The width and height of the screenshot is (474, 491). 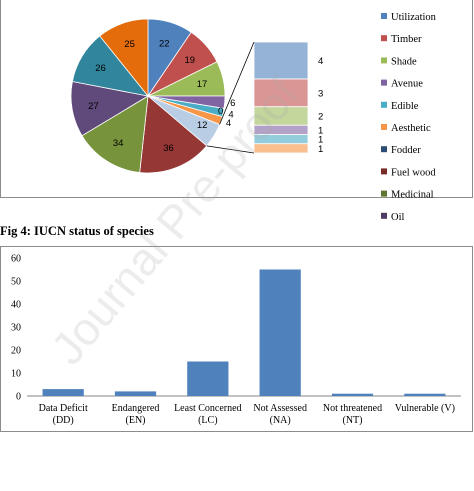 I want to click on legend-entry: Medicinal, so click(x=412, y=195).